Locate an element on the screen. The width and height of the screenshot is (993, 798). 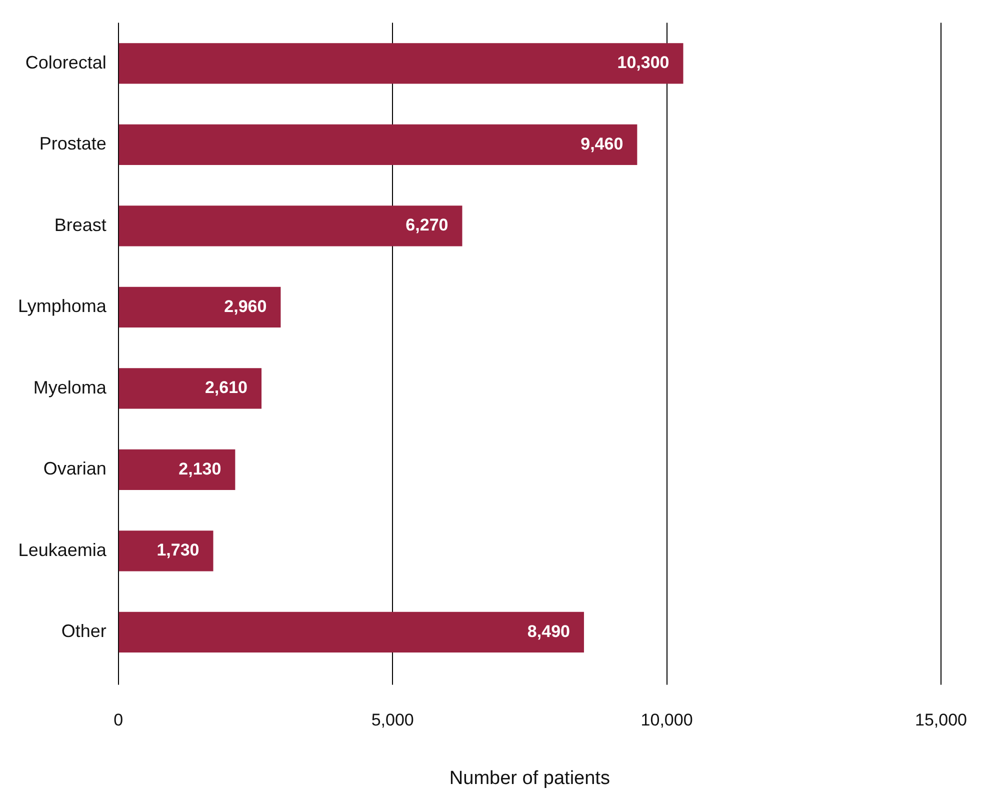
x-tick-label: 5,000 is located at coordinates (392, 720).